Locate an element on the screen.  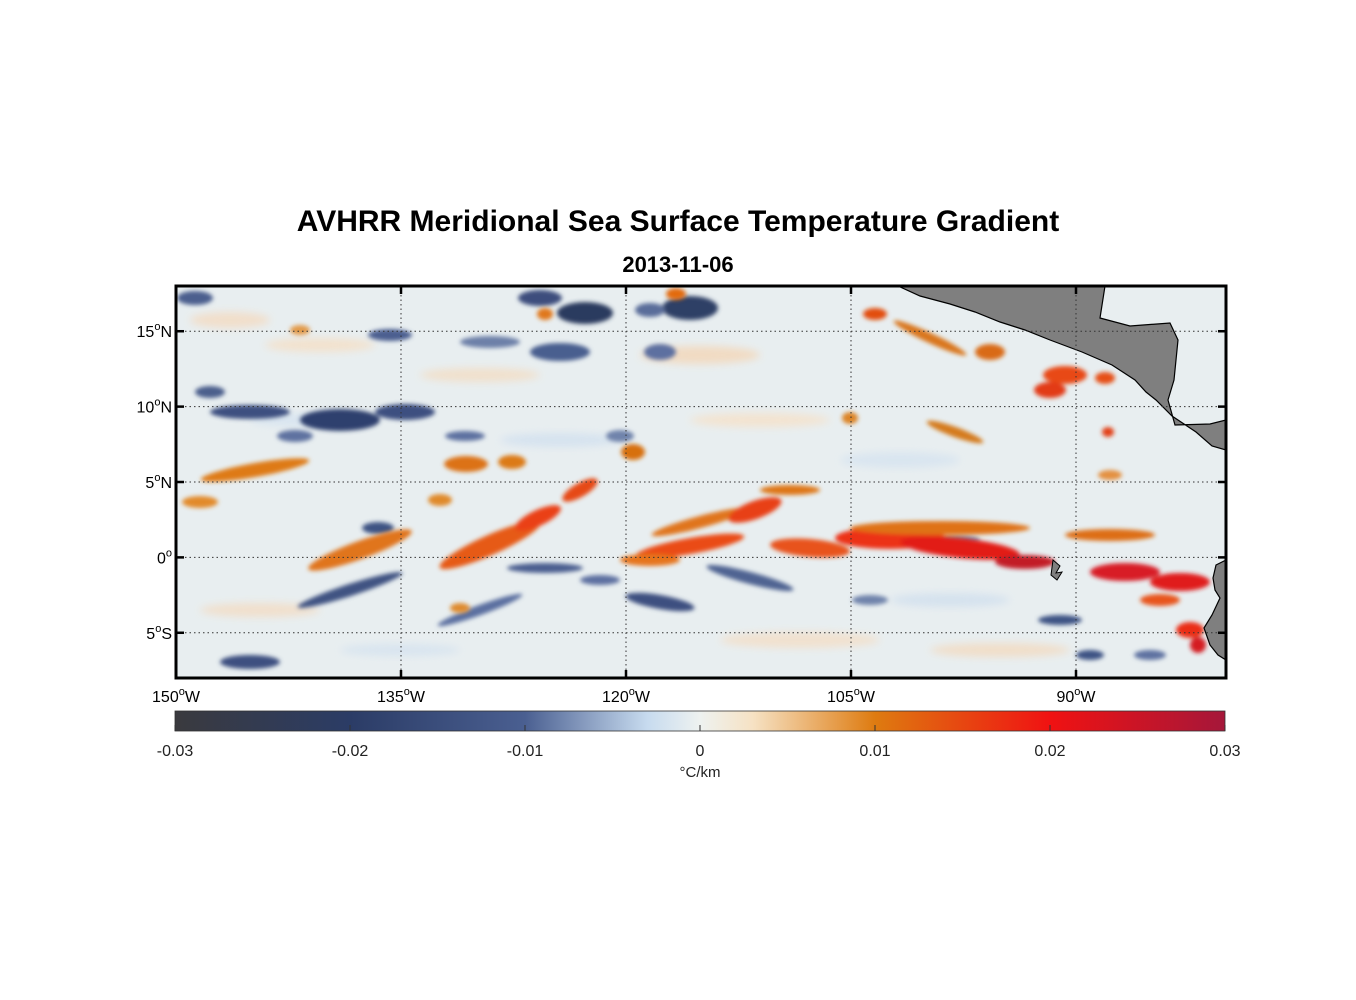
colorbar-tick-label: -0.02 is located at coordinates (350, 751).